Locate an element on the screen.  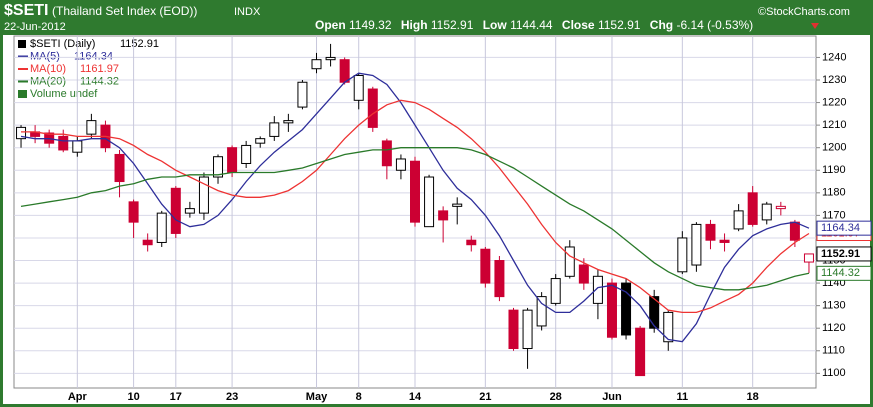
low-value: 1144.44 is located at coordinates (531, 25).